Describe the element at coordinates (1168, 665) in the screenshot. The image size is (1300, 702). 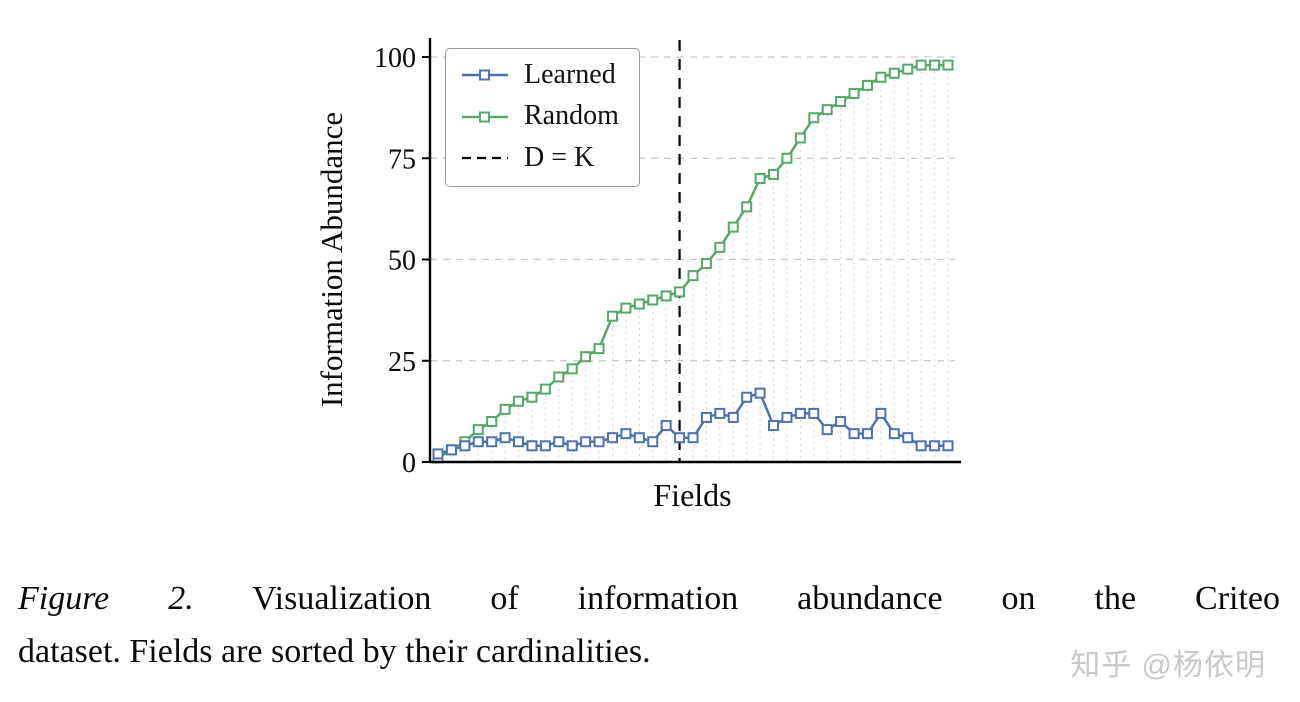
I see `watermark: 知乎 @杨依明` at that location.